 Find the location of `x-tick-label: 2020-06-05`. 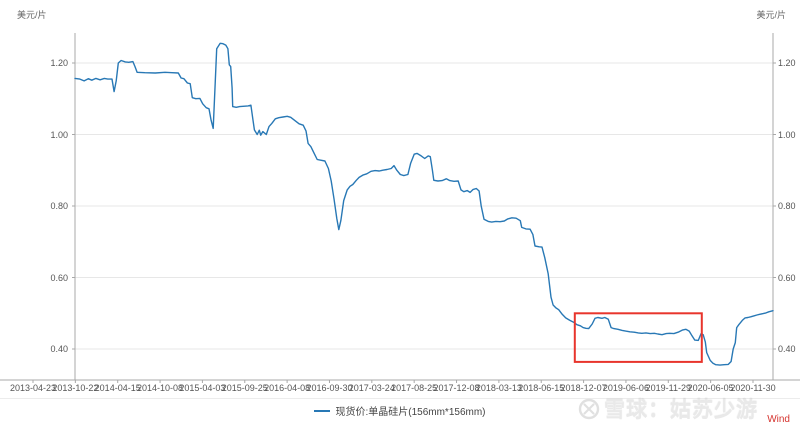

x-tick-label: 2020-06-05 is located at coordinates (710, 388).